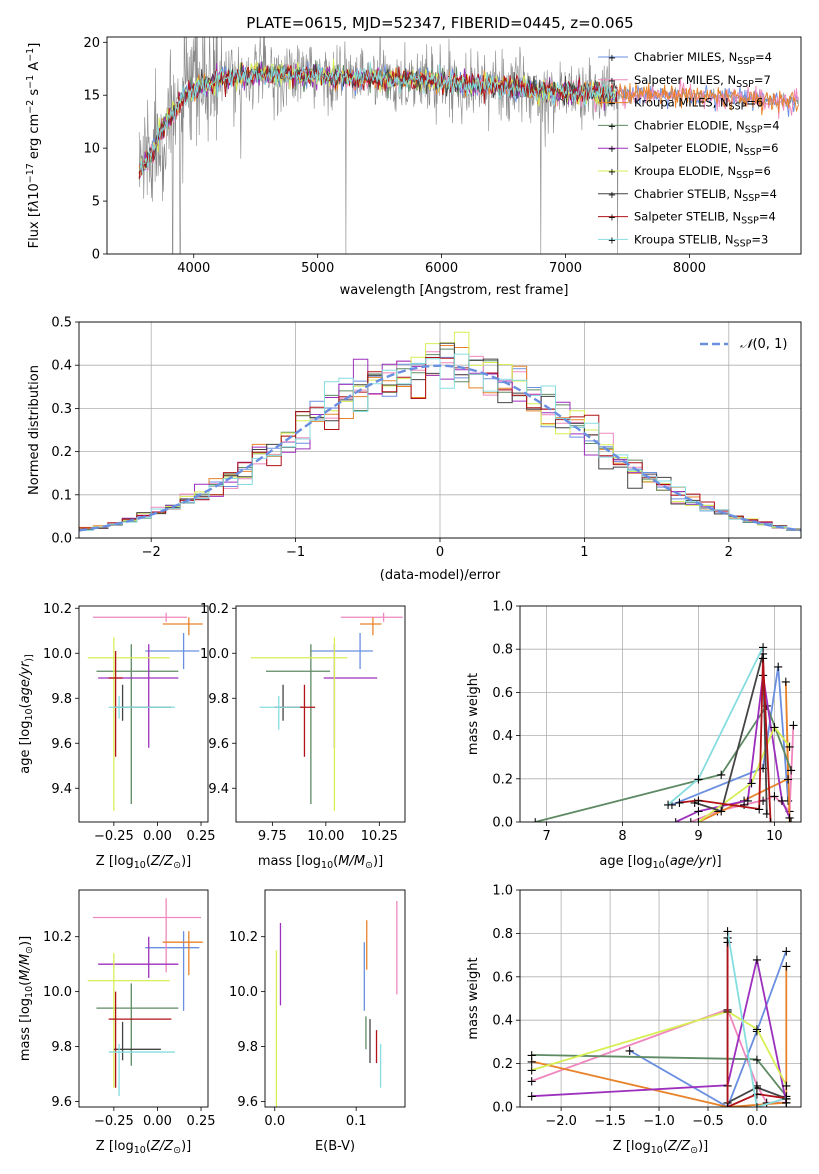 The image size is (819, 1174). What do you see at coordinates (157, 1121) in the screenshot?
I see `x-tick-label: 0.00` at bounding box center [157, 1121].